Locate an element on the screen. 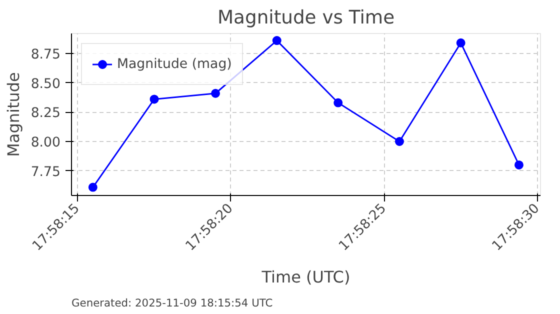 This screenshot has width=560, height=314. x-axis-title: Time (UTC) is located at coordinates (305, 276).